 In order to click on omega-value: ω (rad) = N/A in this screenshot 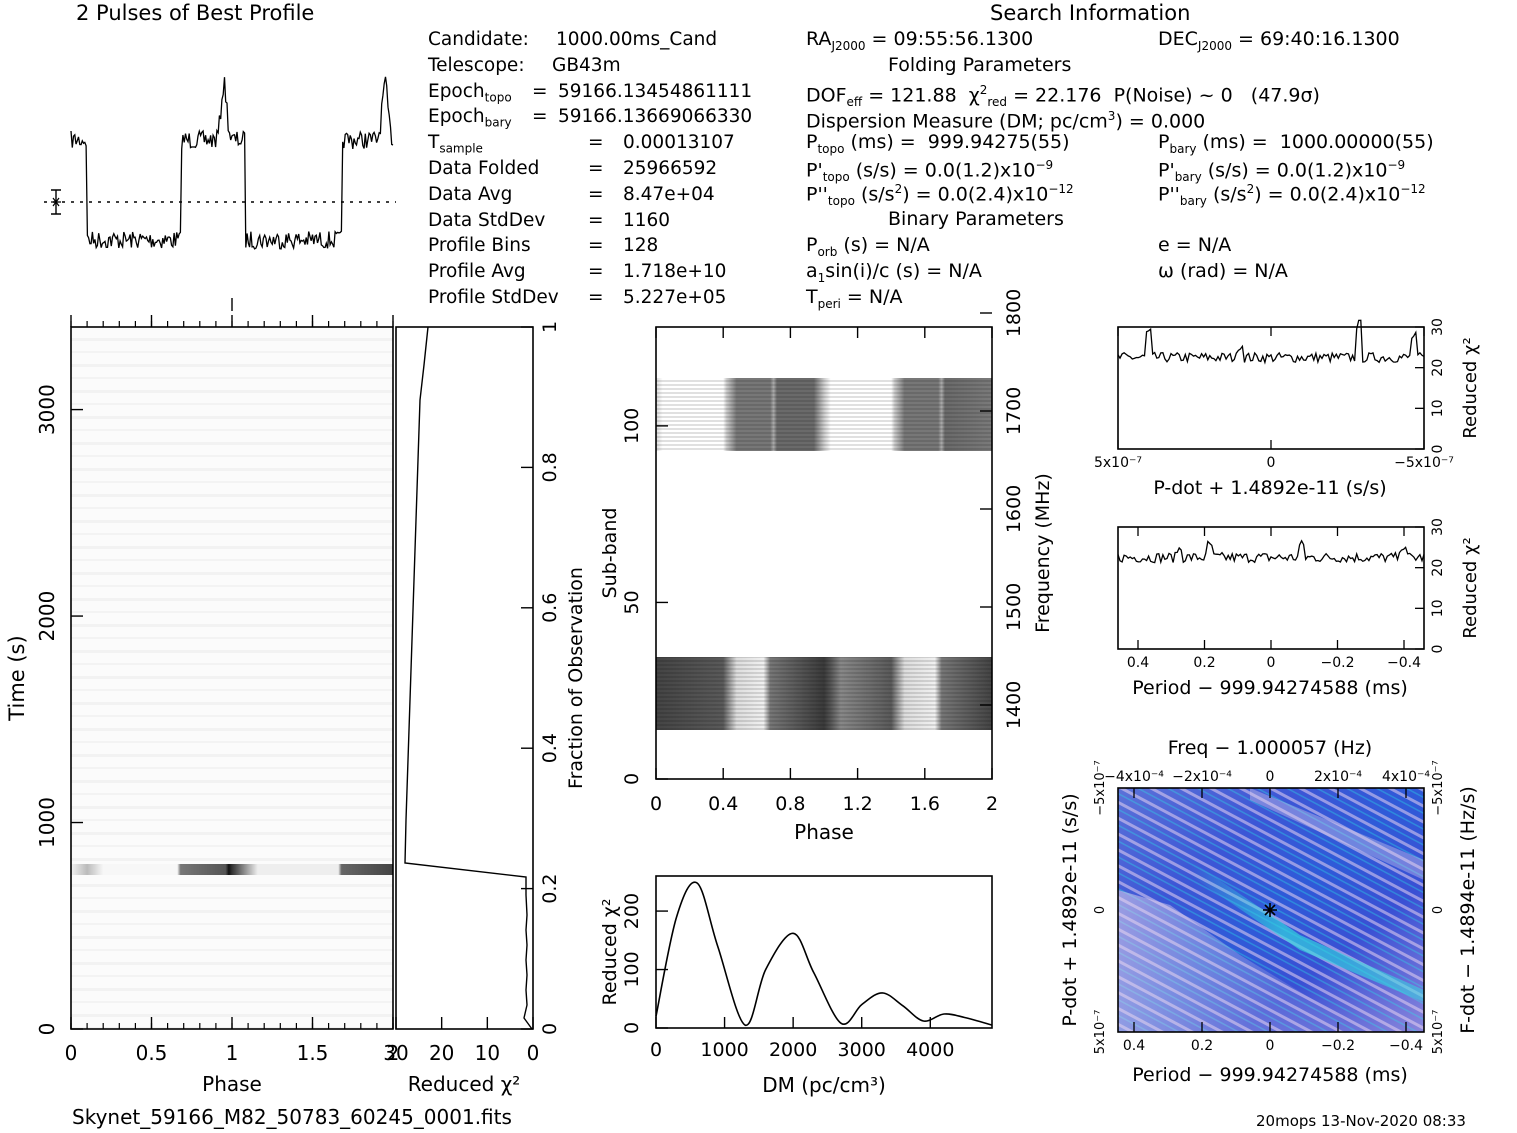, I will do `click(1223, 271)`.